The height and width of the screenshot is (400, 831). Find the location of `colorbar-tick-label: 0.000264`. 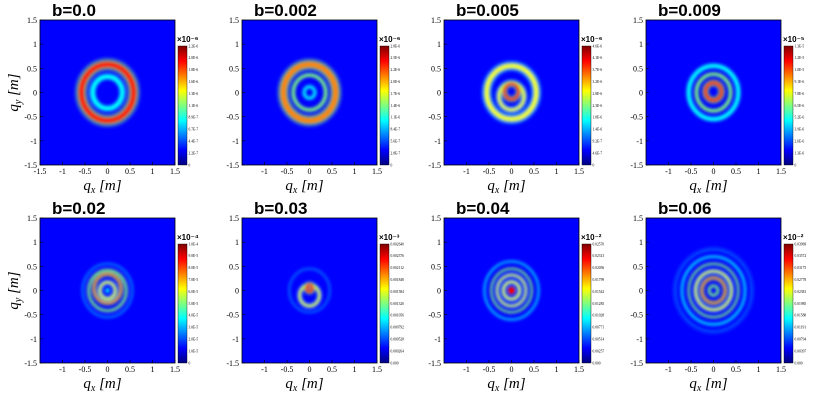

colorbar-tick-label: 0.000264 is located at coordinates (398, 351).